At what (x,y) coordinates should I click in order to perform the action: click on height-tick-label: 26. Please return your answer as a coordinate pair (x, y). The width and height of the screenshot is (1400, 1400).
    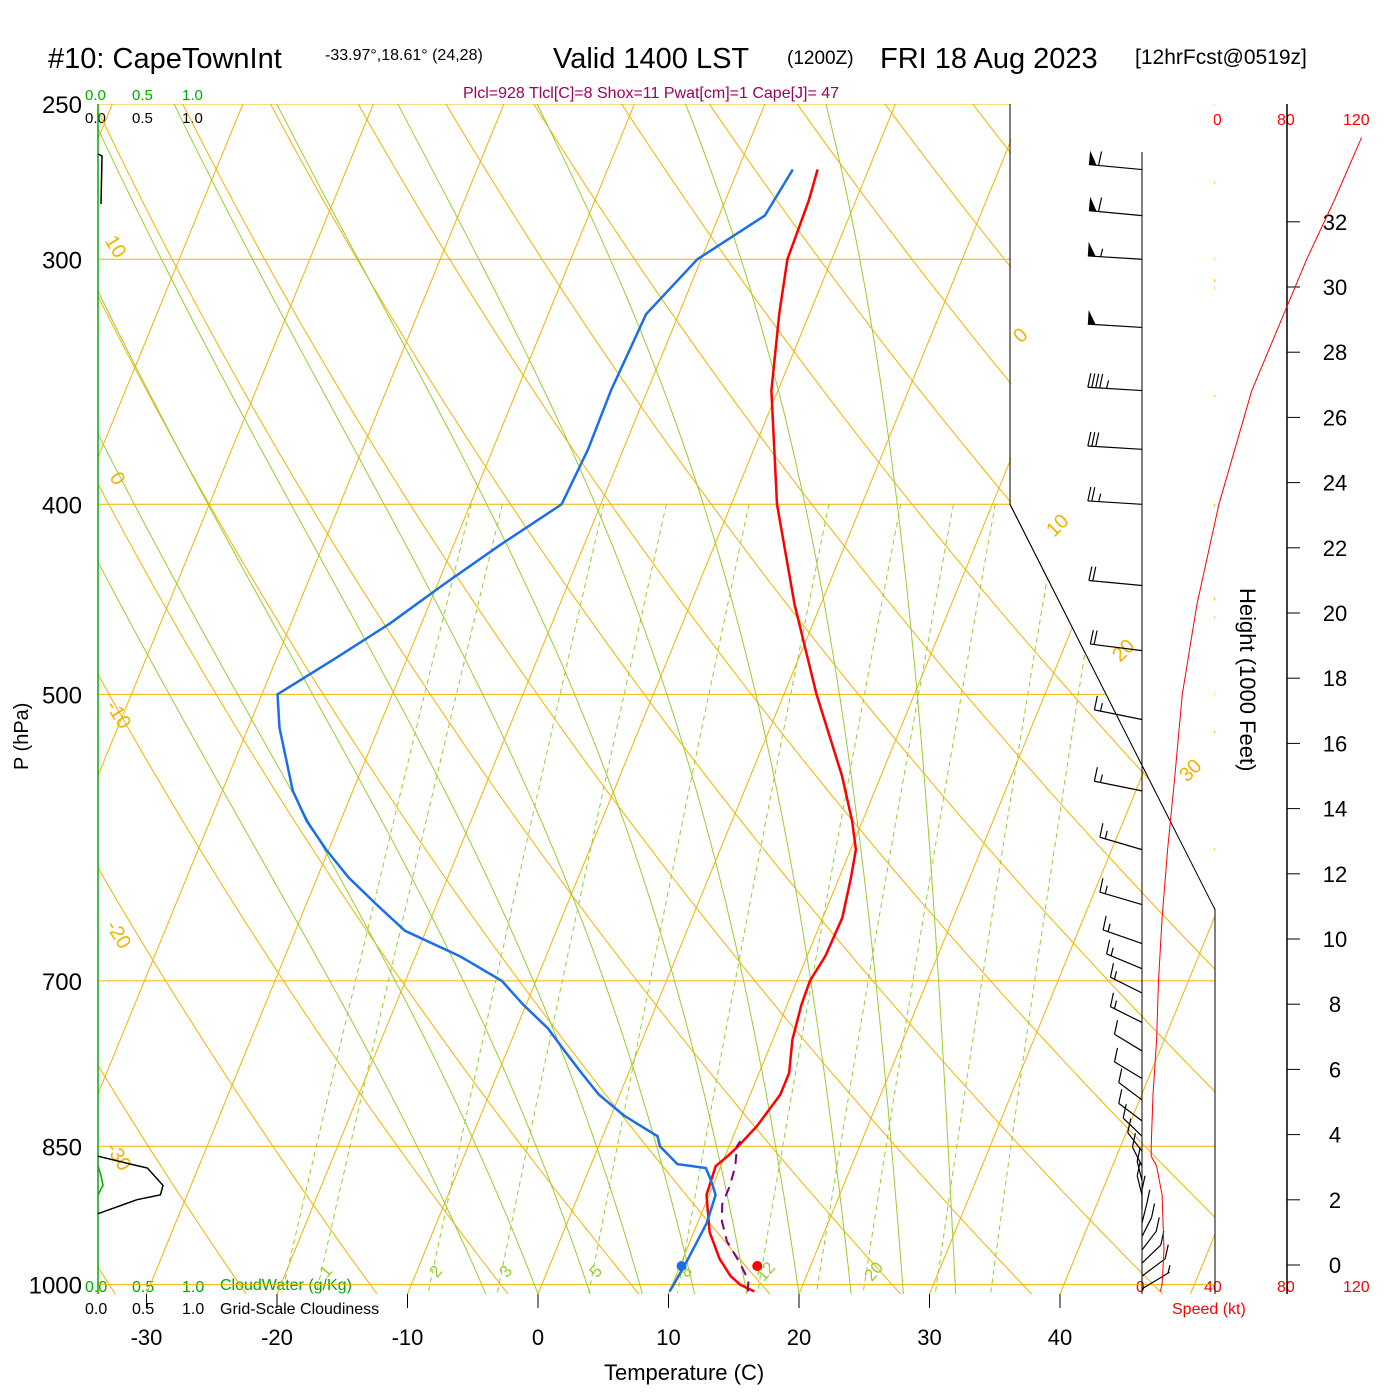
    Looking at the image, I should click on (1335, 417).